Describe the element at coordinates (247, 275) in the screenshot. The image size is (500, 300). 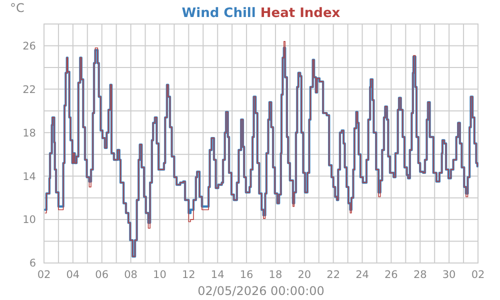
I see `x-tick-label: 16` at that location.